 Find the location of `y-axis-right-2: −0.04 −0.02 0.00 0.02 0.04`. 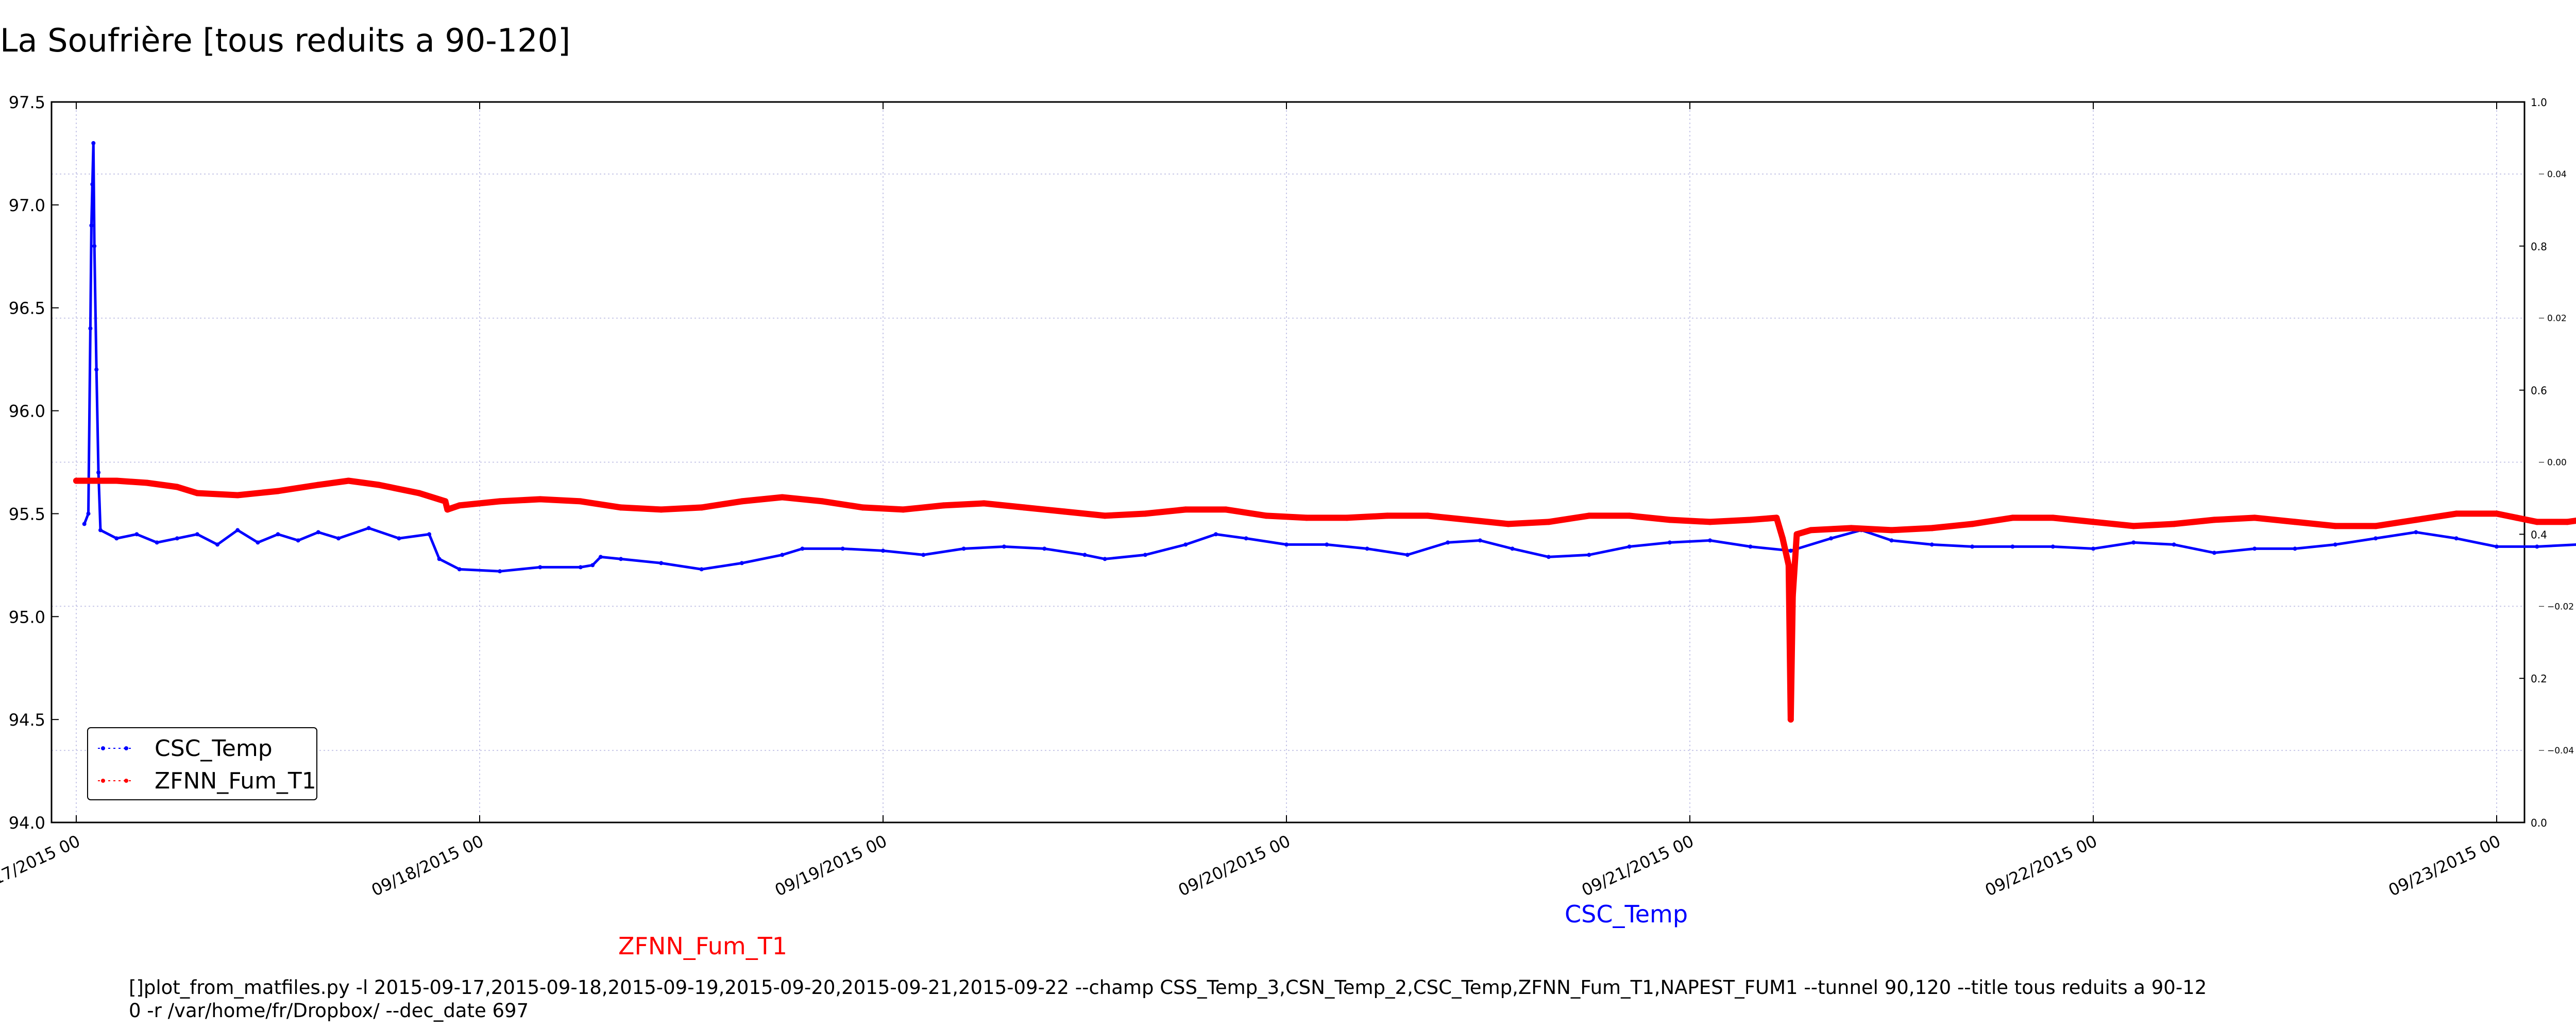

y-axis-right-2: −0.04 −0.02 0.00 0.02 0.04 is located at coordinates (2556, 462).